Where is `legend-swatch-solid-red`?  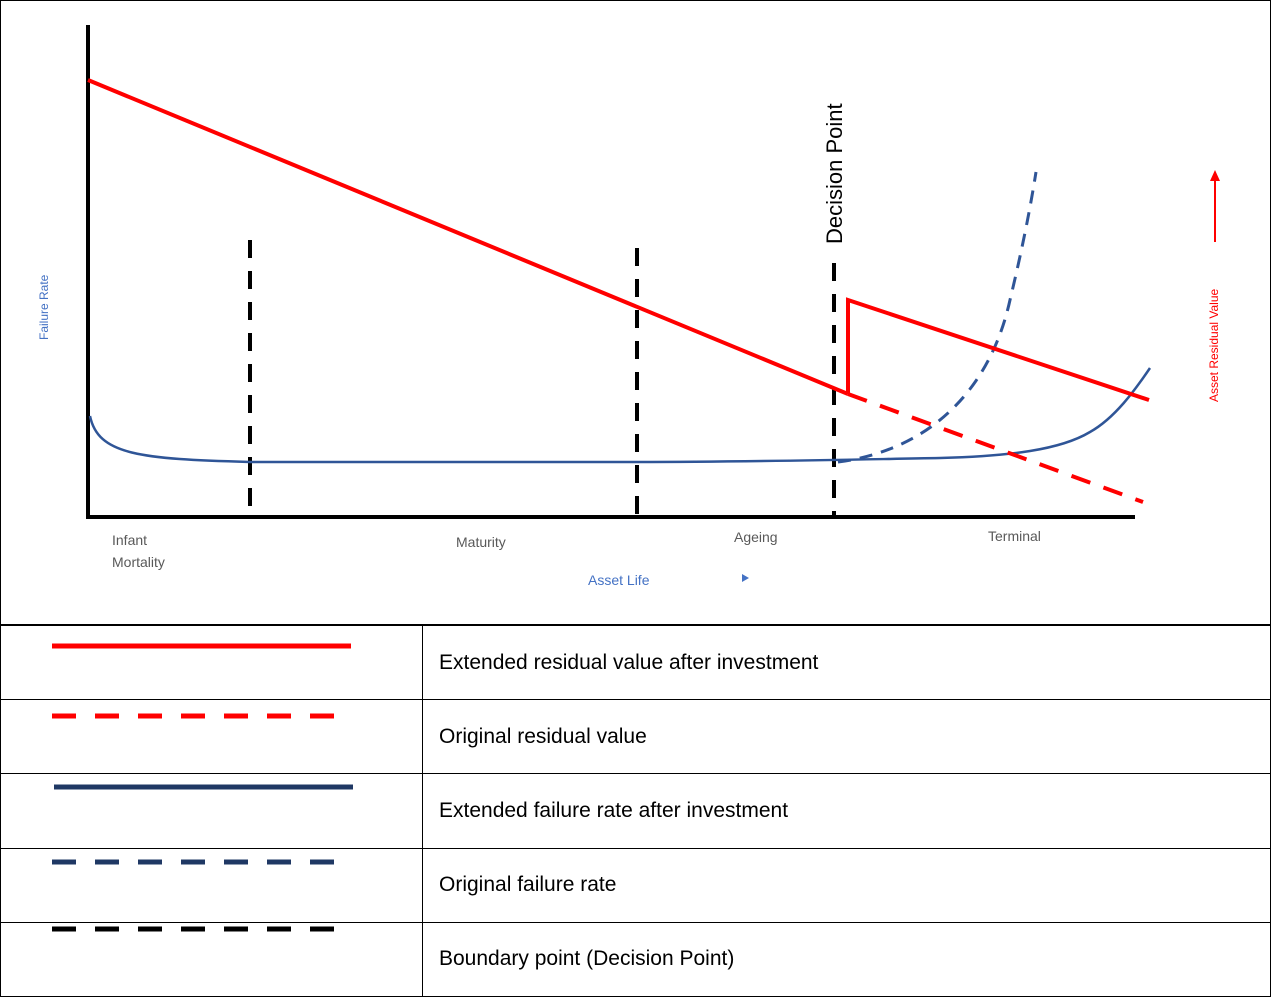 legend-swatch-solid-red is located at coordinates (201, 646).